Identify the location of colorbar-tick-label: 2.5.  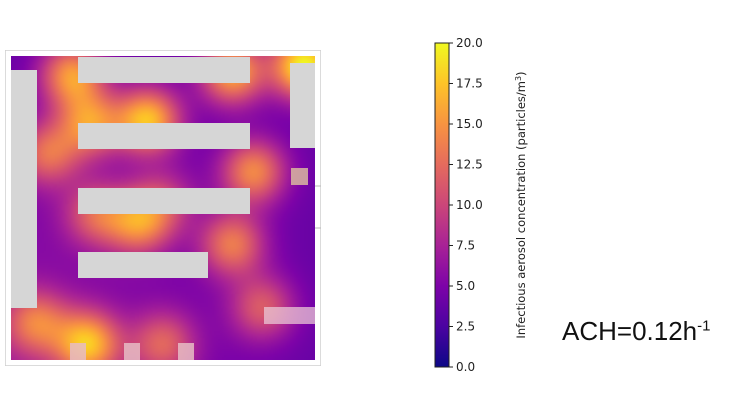
(465, 327).